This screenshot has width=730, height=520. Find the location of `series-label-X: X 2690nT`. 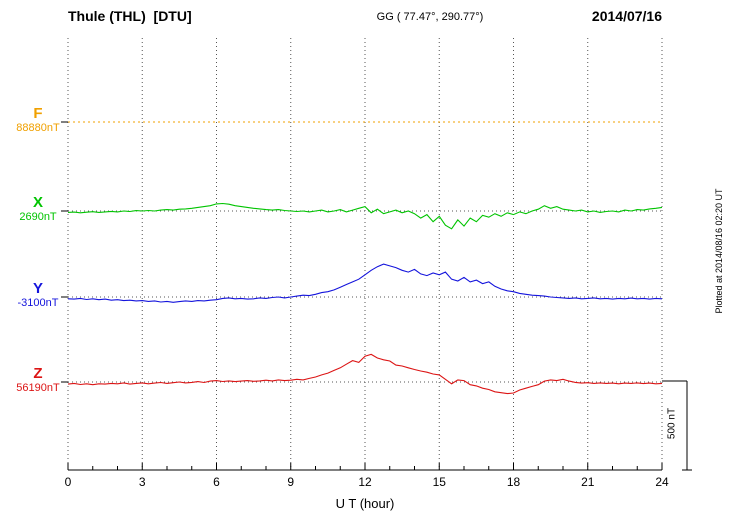

series-label-X: X 2690nT is located at coordinates (38, 209).